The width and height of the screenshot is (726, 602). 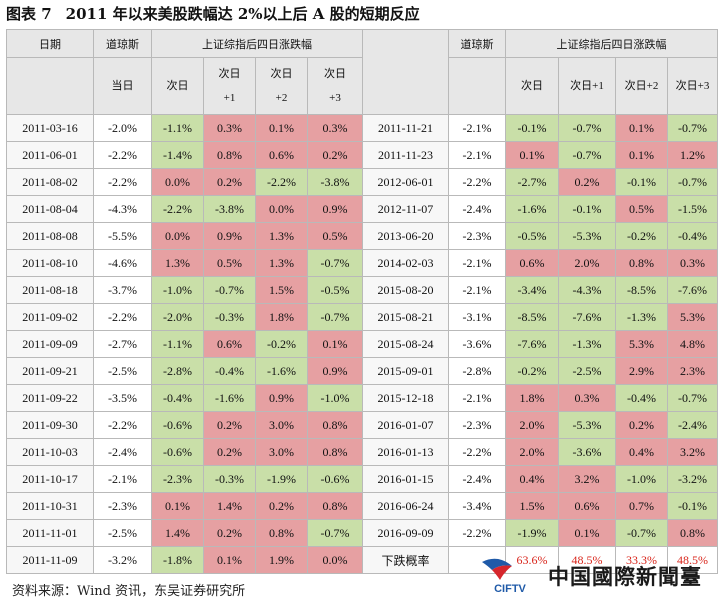 What do you see at coordinates (177, 452) in the screenshot?
I see `left-value-cell: -0.6%` at bounding box center [177, 452].